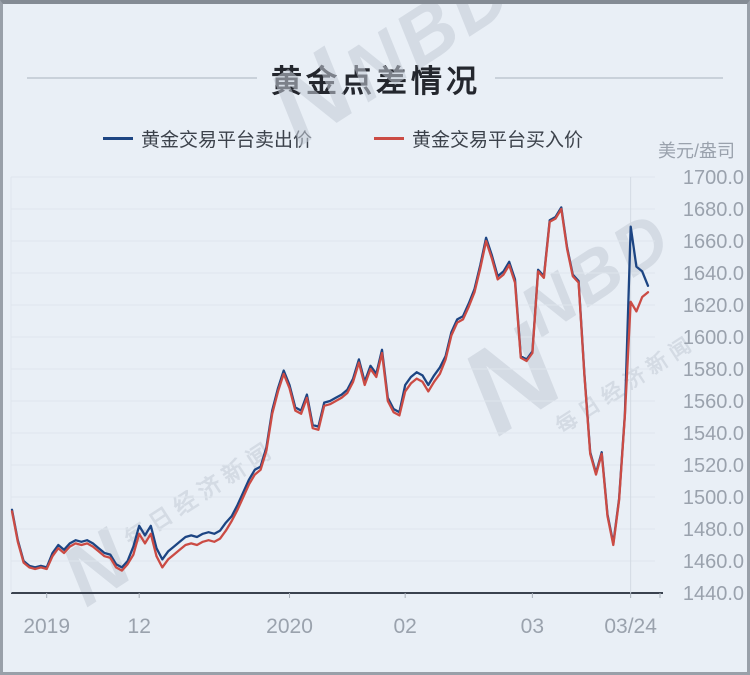 The width and height of the screenshot is (750, 675). What do you see at coordinates (389, 138) in the screenshot?
I see `buy-price-line-swatch` at bounding box center [389, 138].